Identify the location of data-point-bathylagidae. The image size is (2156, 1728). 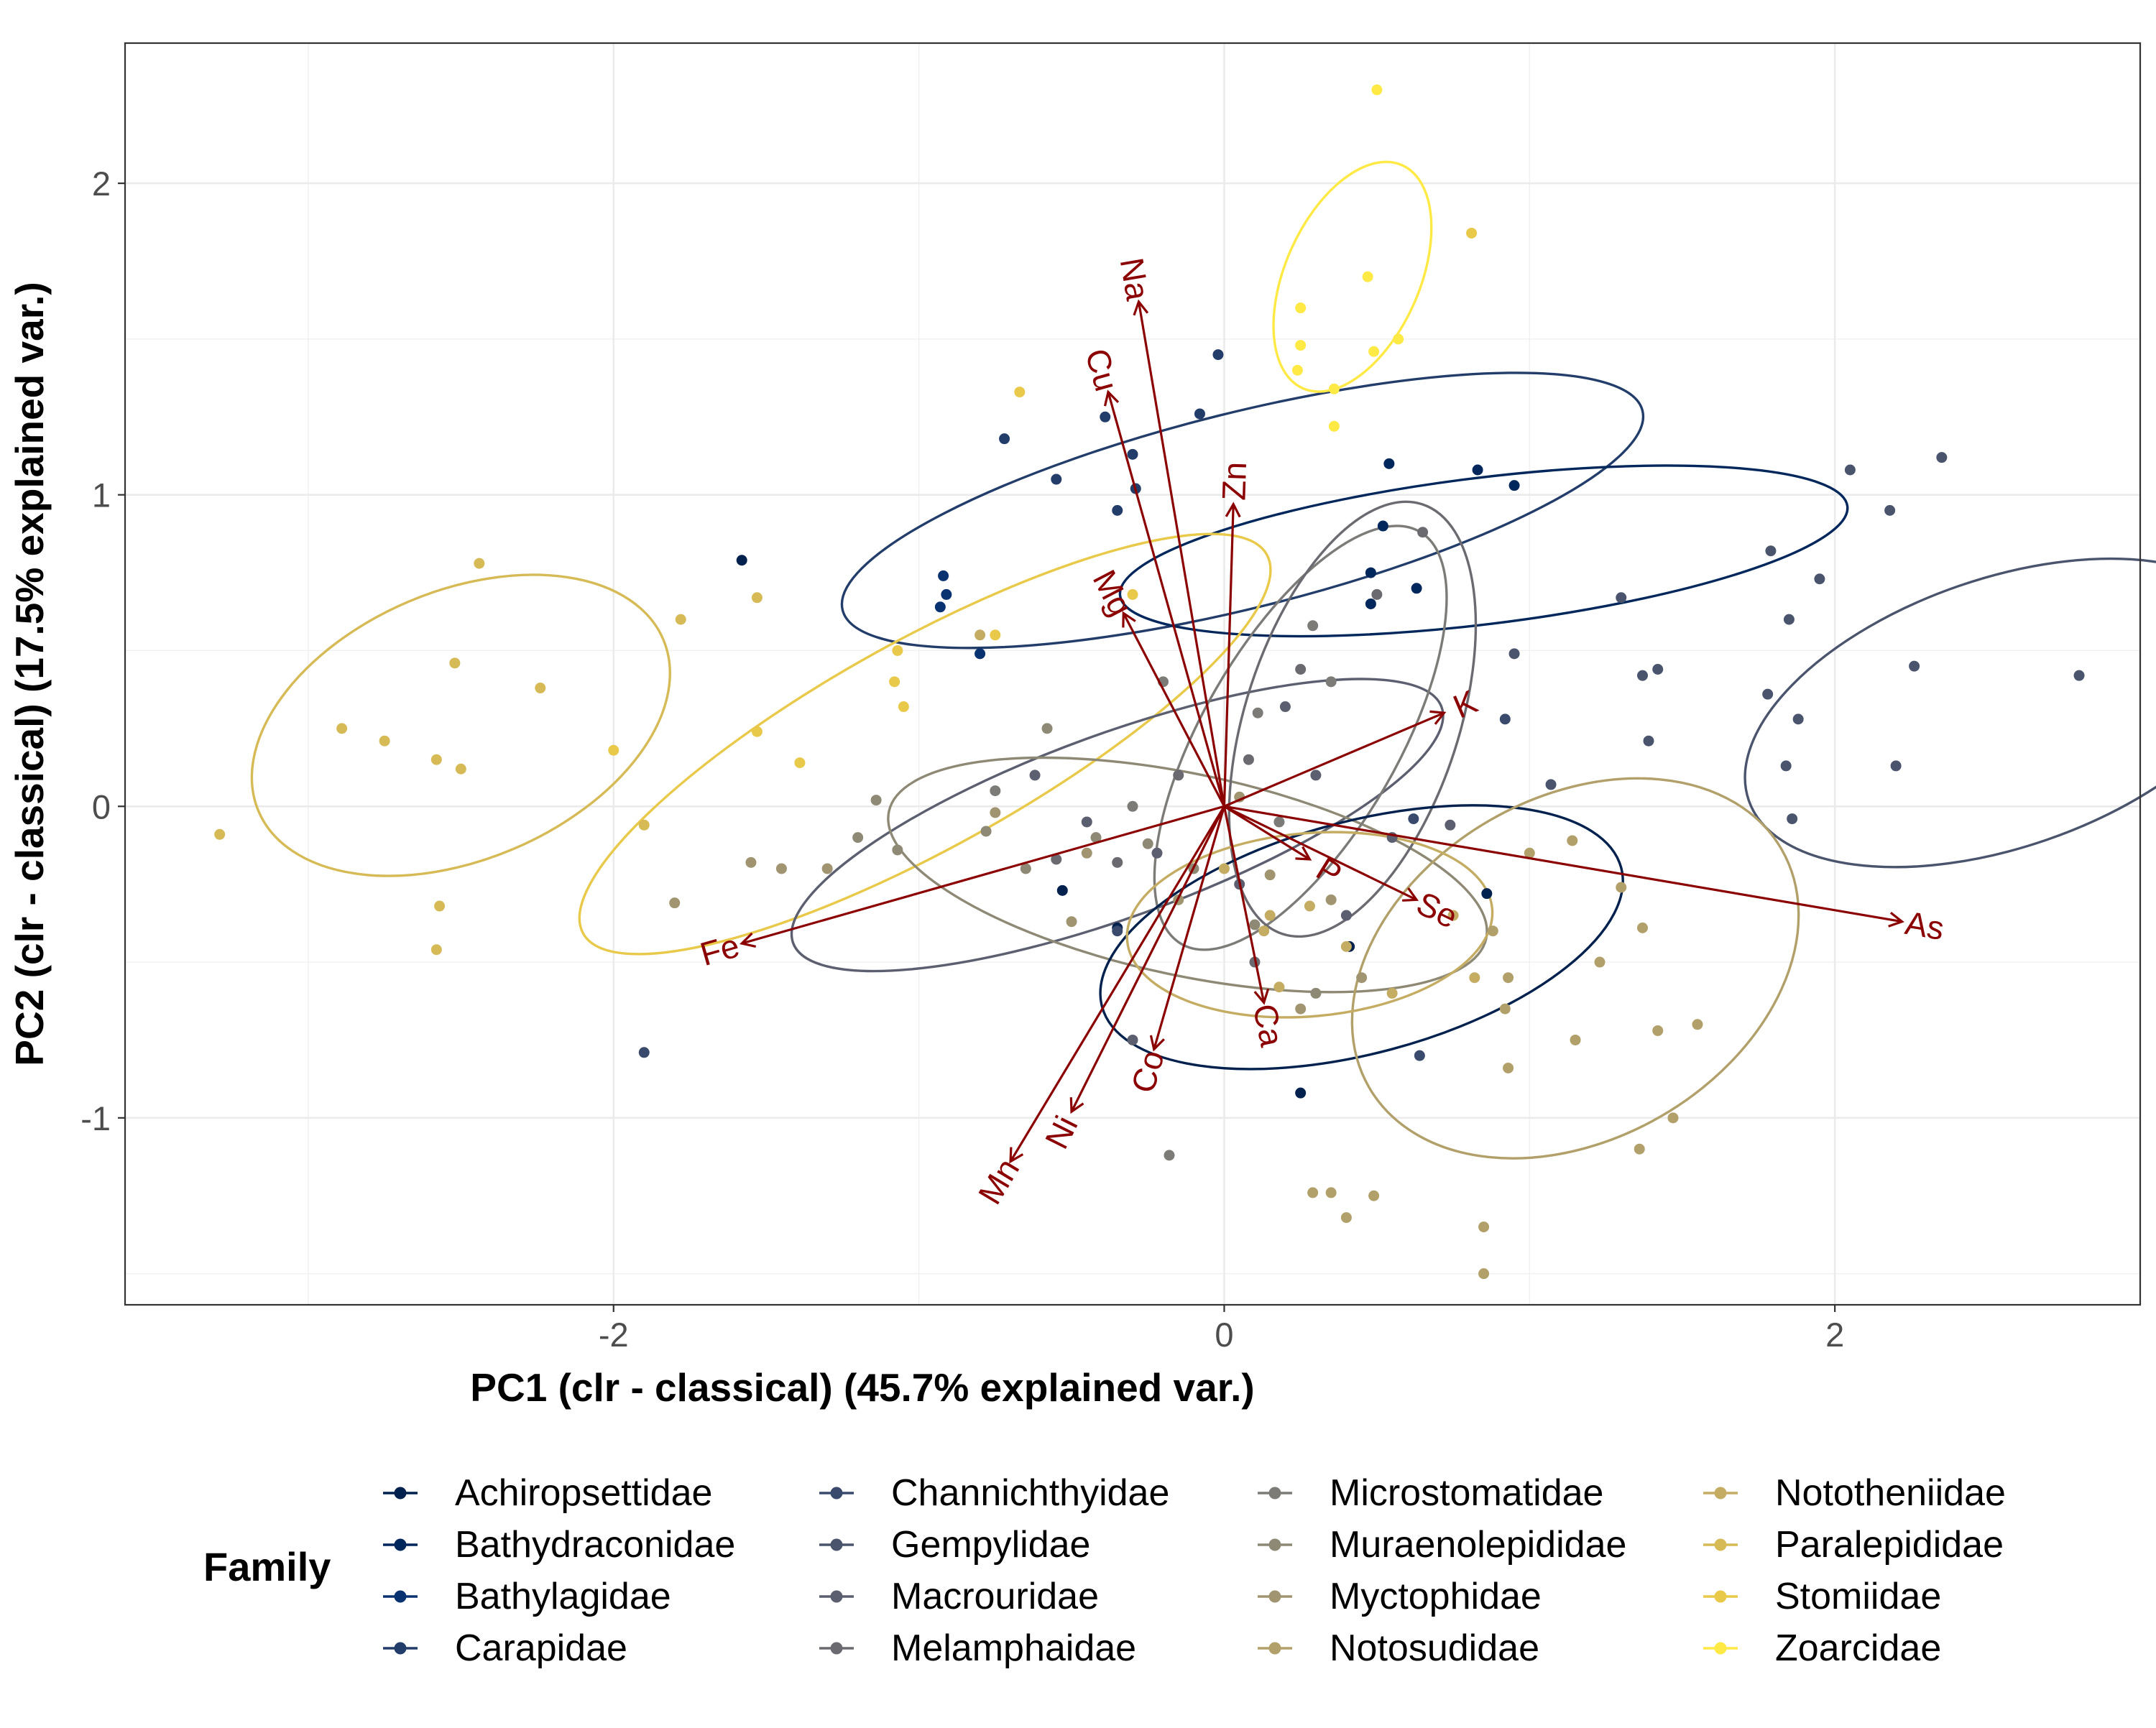
(981, 654).